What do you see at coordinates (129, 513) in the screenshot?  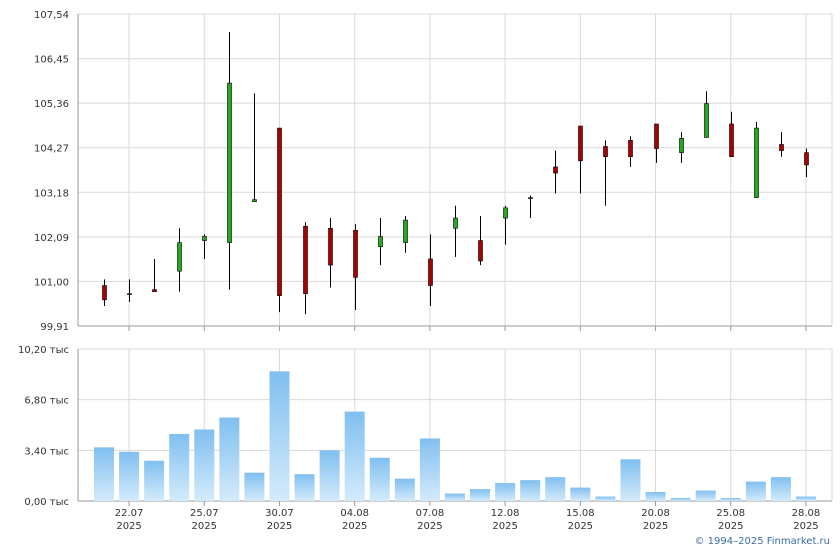 I see `date-tick-label: 22.07` at bounding box center [129, 513].